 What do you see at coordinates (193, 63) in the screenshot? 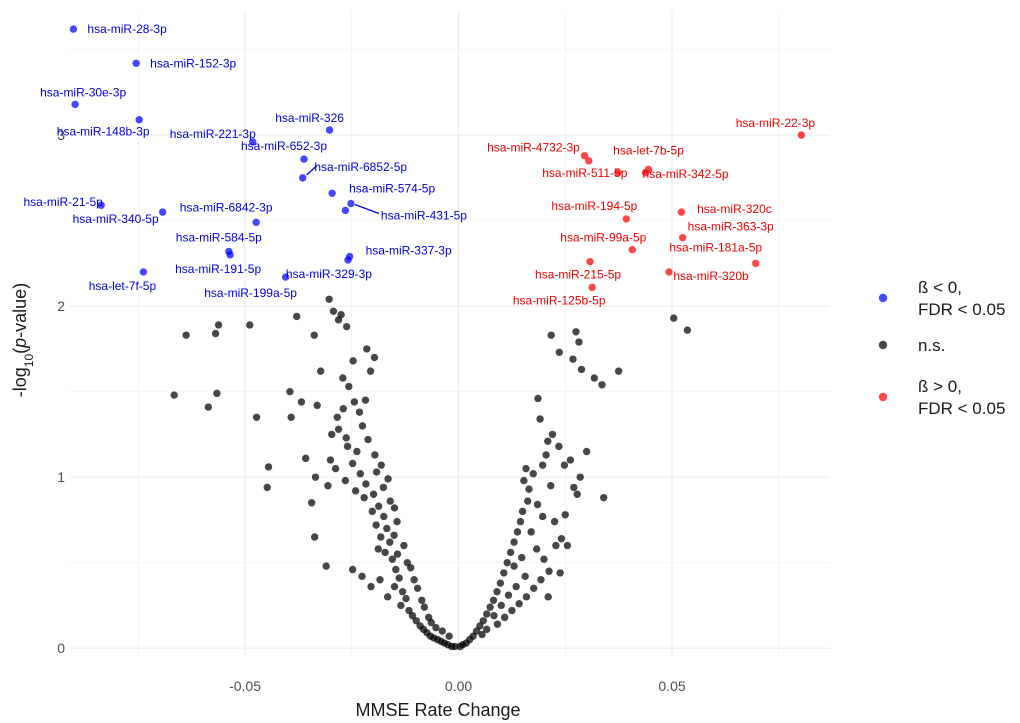
I see `point-label: hsa-miR-152-3p` at bounding box center [193, 63].